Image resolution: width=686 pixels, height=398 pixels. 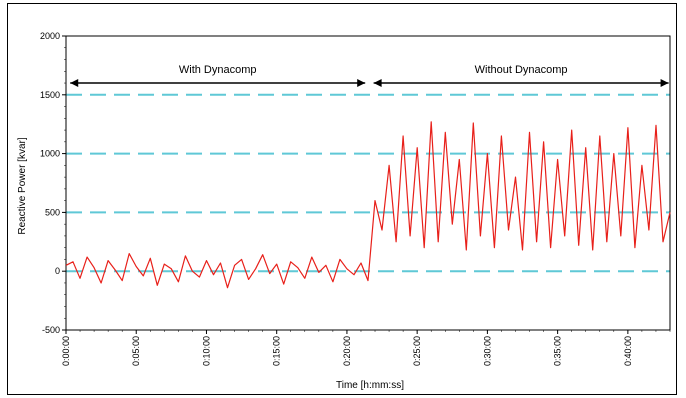 What do you see at coordinates (487, 351) in the screenshot?
I see `x-tick-label: 0:30:00` at bounding box center [487, 351].